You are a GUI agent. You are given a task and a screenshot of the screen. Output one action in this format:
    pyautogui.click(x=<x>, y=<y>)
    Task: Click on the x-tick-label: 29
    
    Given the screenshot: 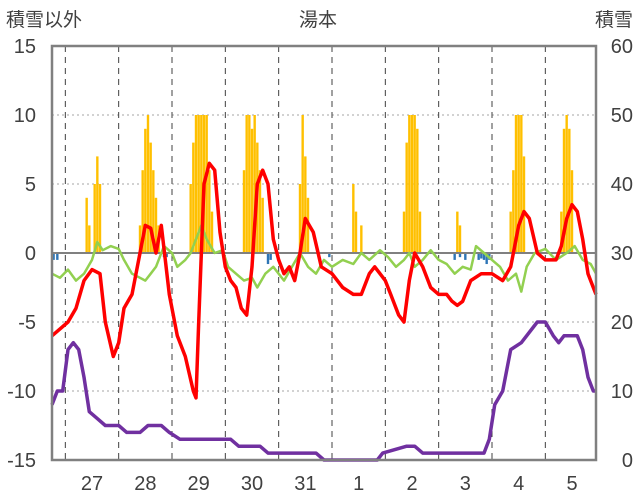 What is the action you would take?
    pyautogui.click(x=199, y=484)
    